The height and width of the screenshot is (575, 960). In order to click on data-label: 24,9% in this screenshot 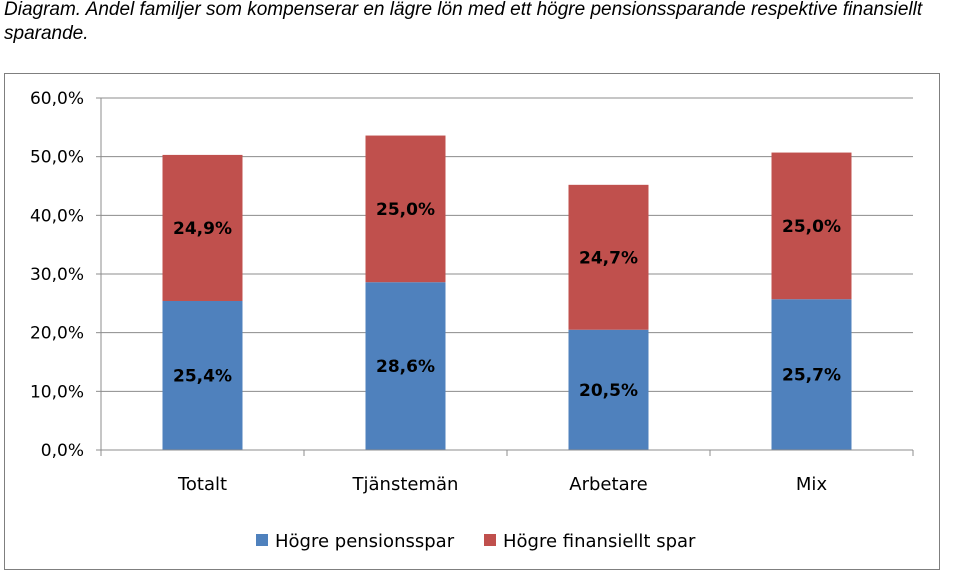, I will do `click(202, 229)`.